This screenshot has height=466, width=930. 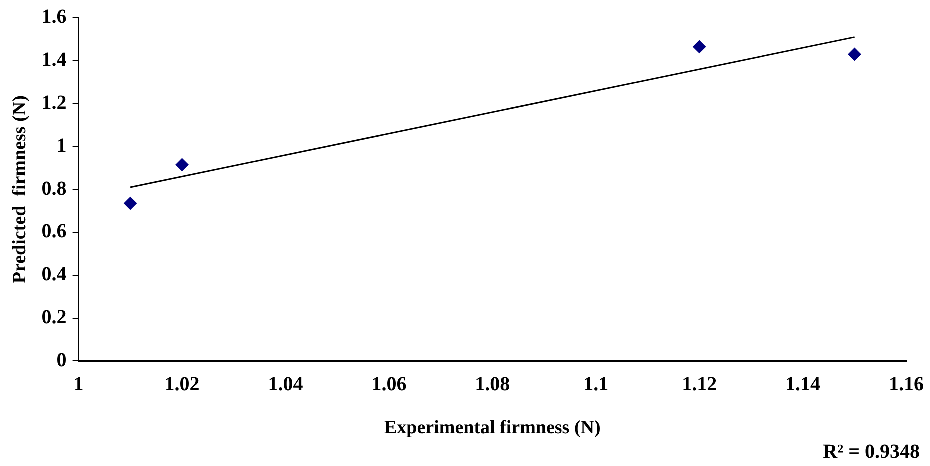 What do you see at coordinates (54, 103) in the screenshot?
I see `y-tick-label: 1.2` at bounding box center [54, 103].